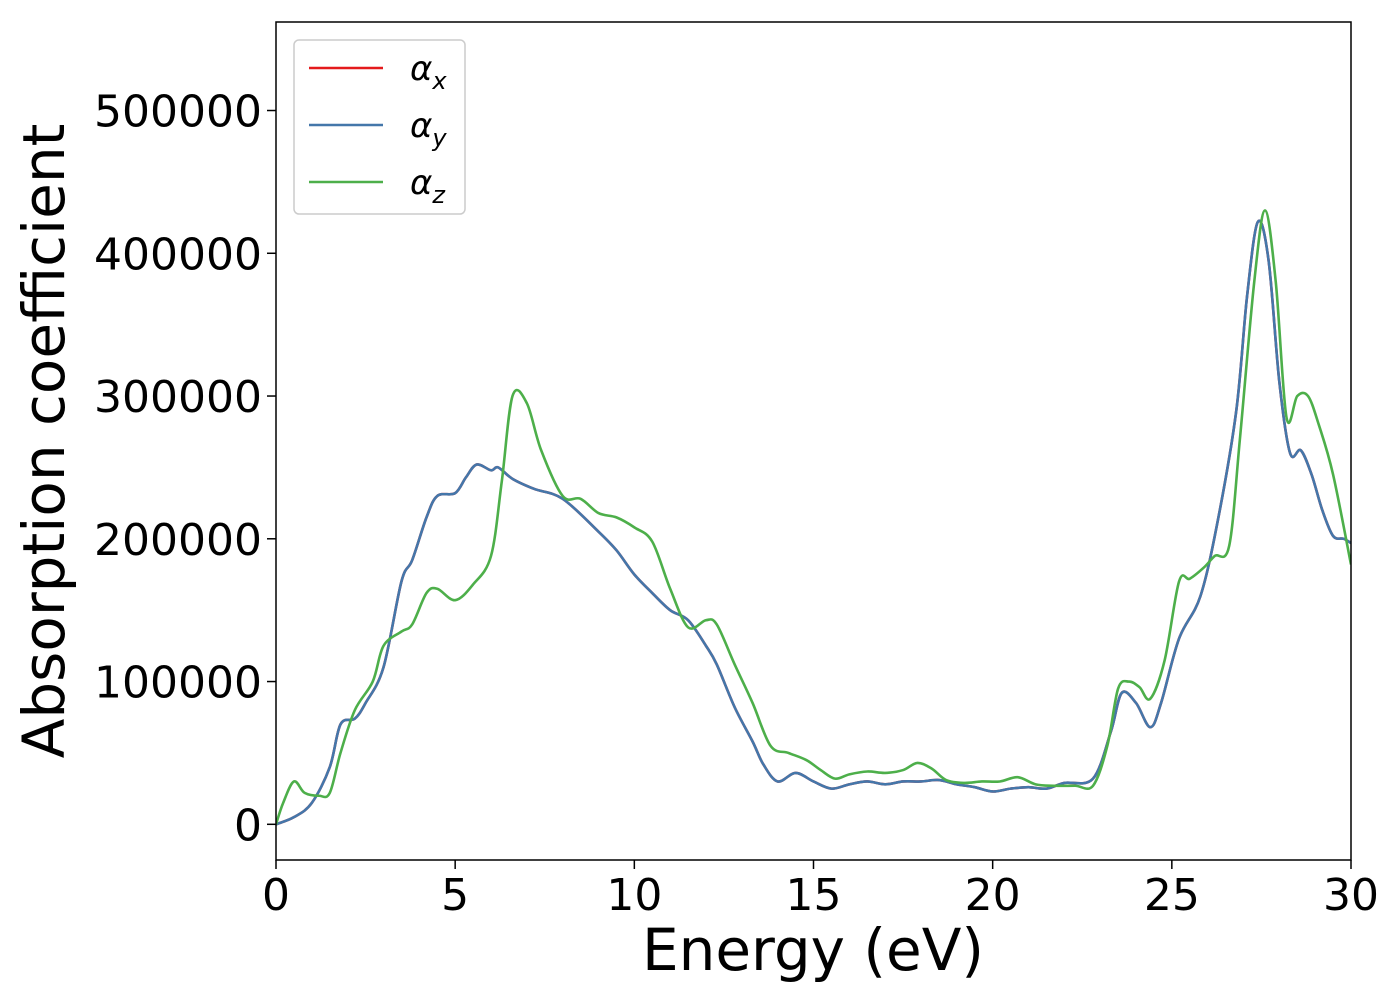 The image size is (1400, 1000). I want to click on legend-subscript: y, so click(439, 138).